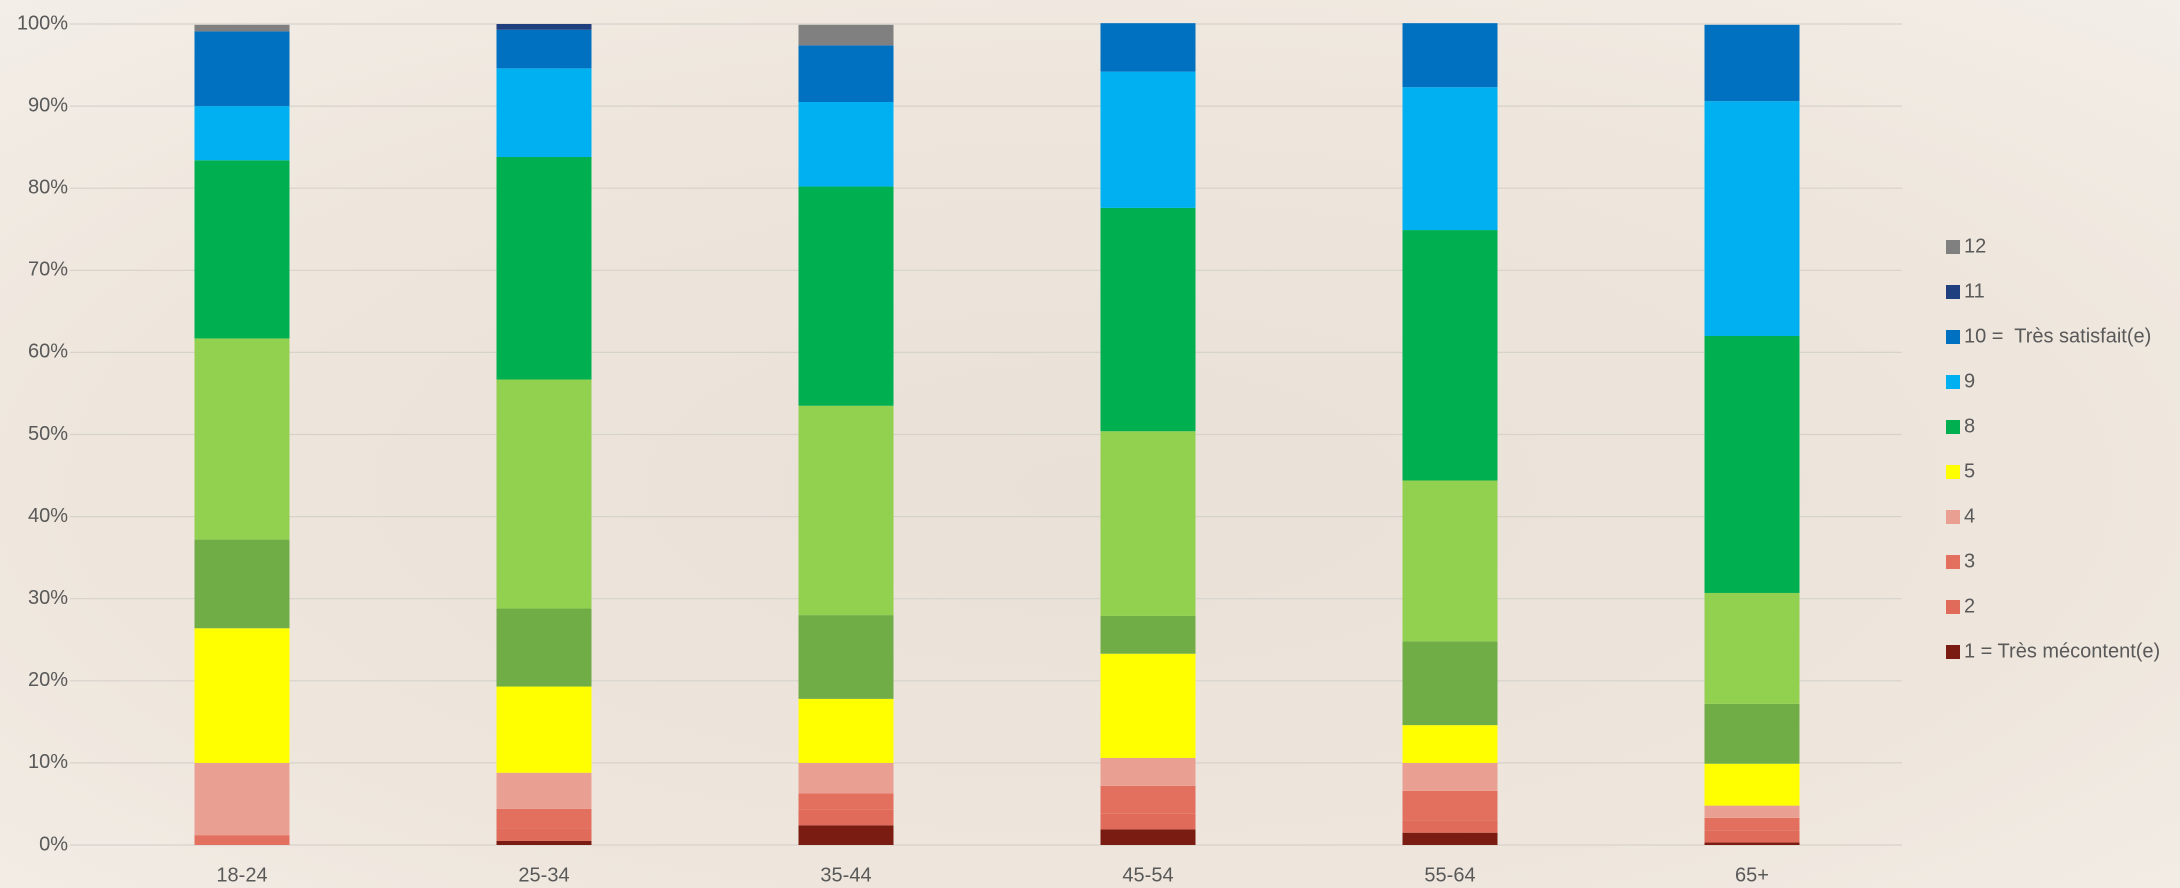  Describe the element at coordinates (48, 352) in the screenshot. I see `y-tick-label: 60%` at that location.